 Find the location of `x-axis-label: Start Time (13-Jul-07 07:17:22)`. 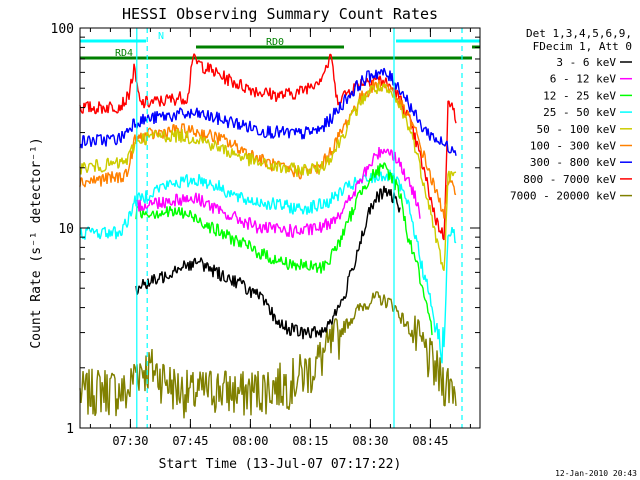

x-axis-label: Start Time (13-Jul-07 07:17:22) is located at coordinates (280, 464).